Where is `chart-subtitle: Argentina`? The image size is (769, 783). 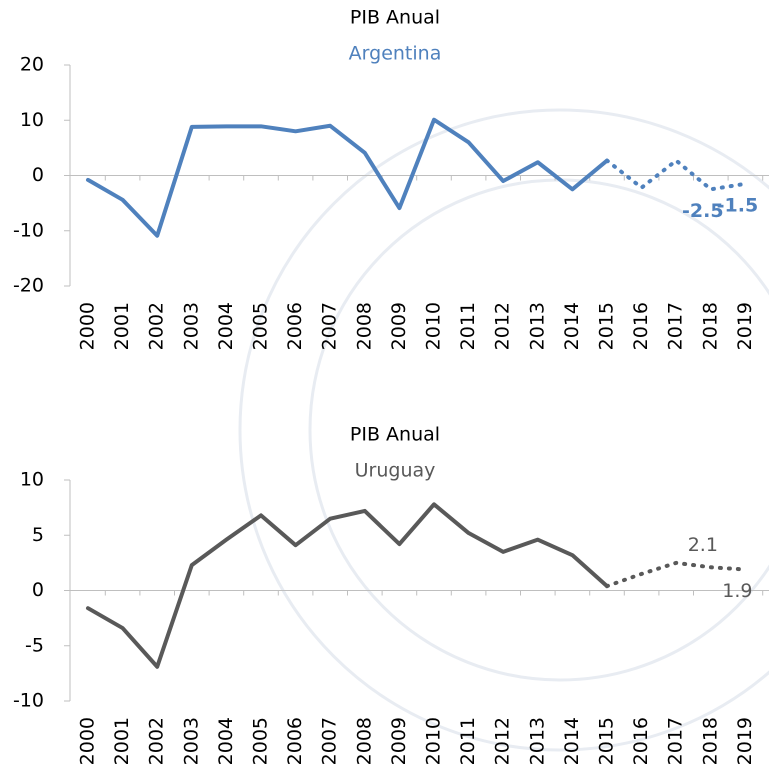
chart-subtitle: Argentina is located at coordinates (395, 54).